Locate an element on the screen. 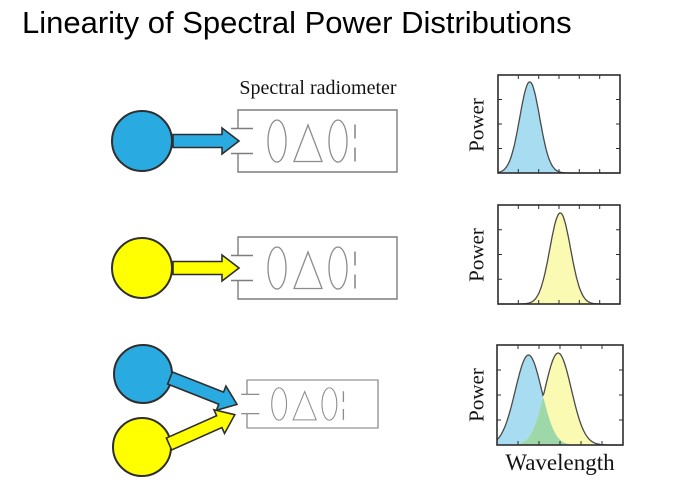 The height and width of the screenshot is (492, 686). blue-arrow-row3 is located at coordinates (202, 391).